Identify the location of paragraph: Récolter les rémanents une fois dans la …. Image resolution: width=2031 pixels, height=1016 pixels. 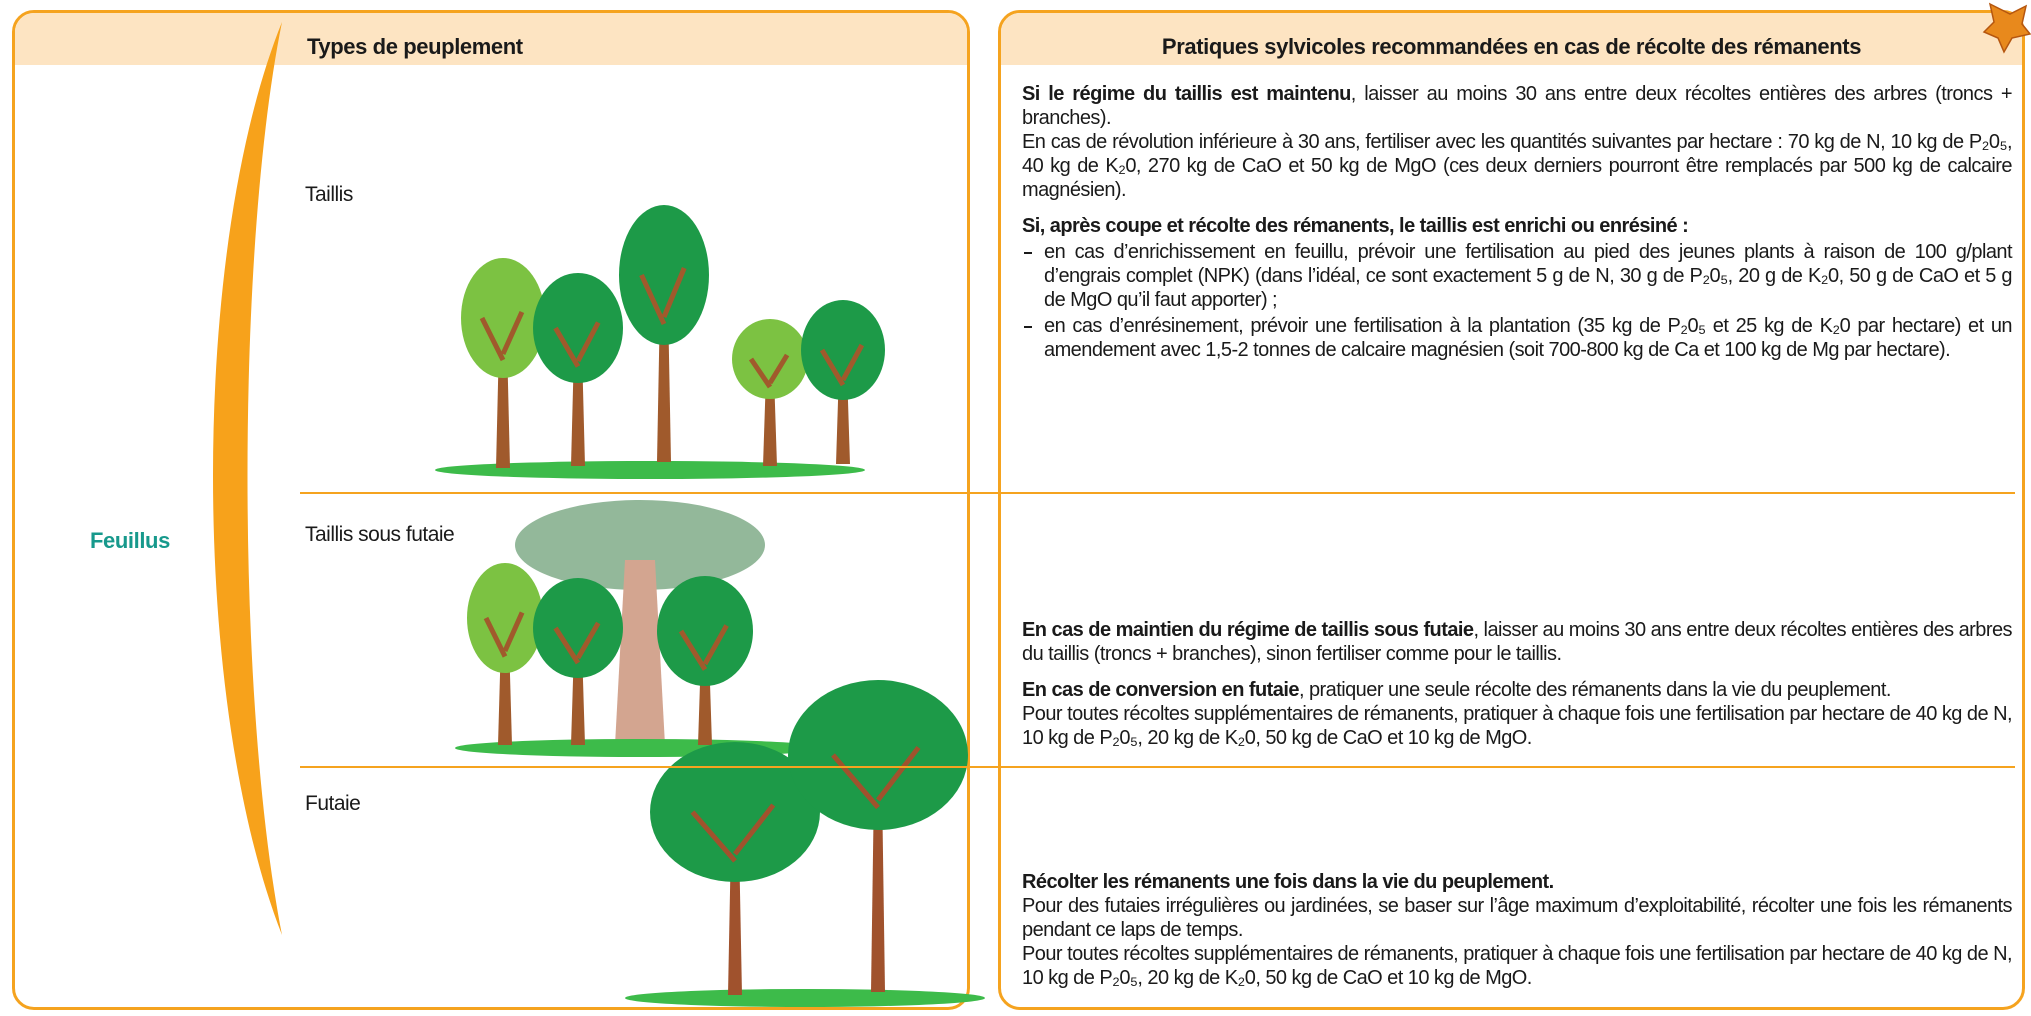
(1517, 930).